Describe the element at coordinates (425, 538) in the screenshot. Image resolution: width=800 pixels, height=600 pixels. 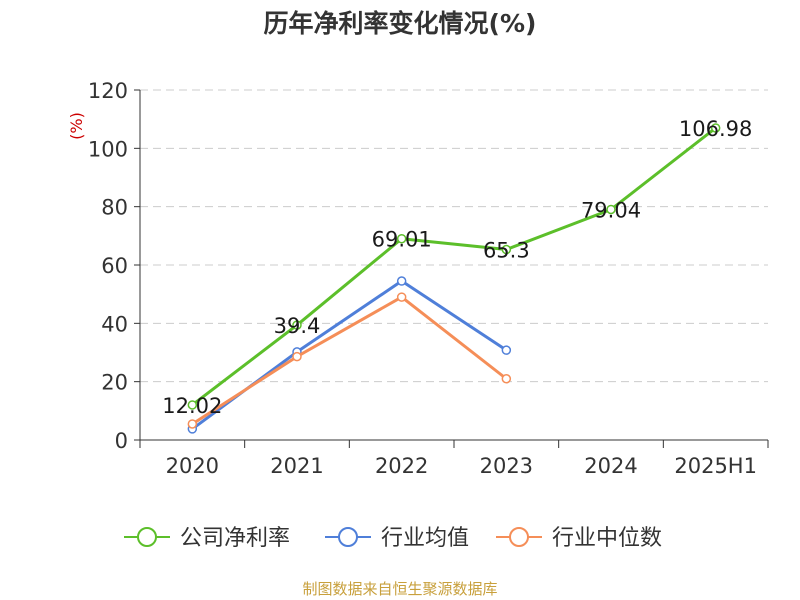
I see `legend-label: 行业均值` at that location.